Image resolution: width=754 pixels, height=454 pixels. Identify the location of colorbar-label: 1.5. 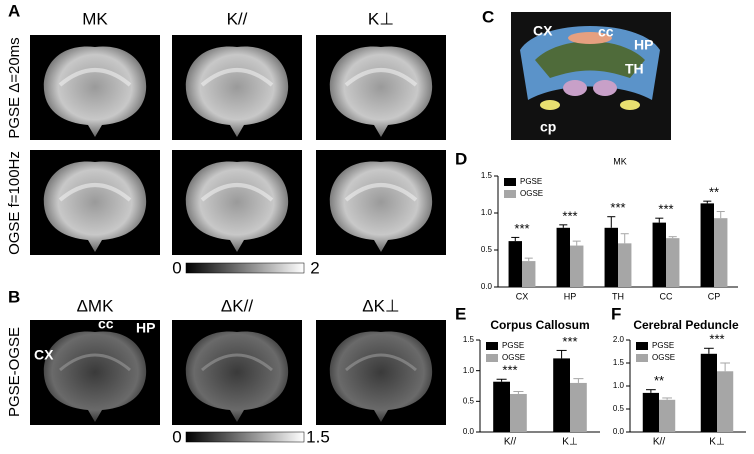
(318, 436).